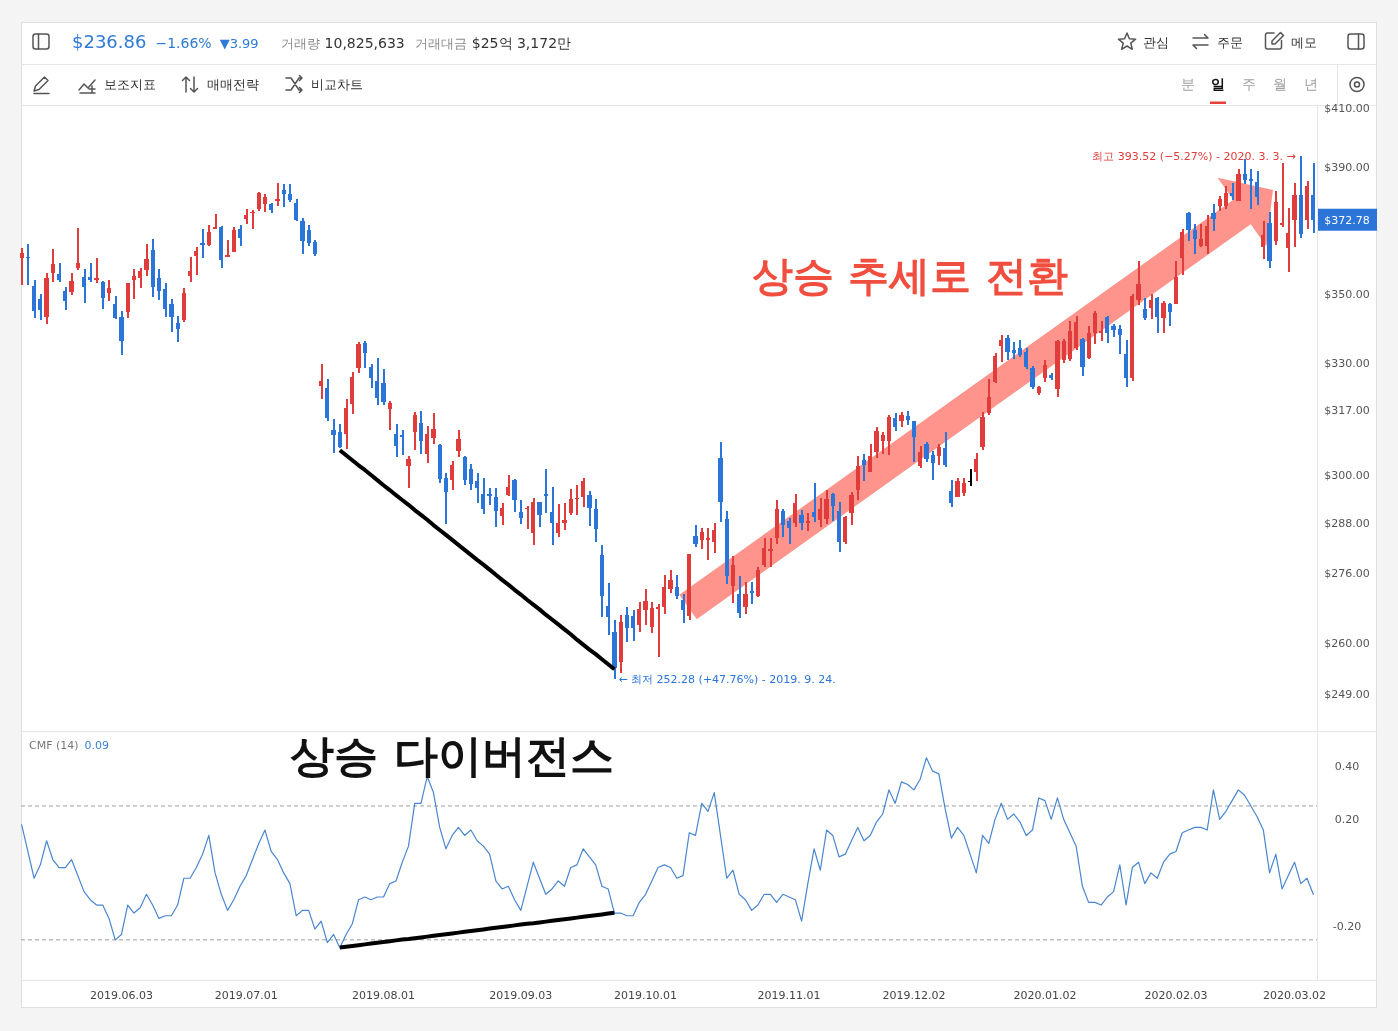 This screenshot has width=1398, height=1031. I want to click on text: 월, so click(1280, 84).